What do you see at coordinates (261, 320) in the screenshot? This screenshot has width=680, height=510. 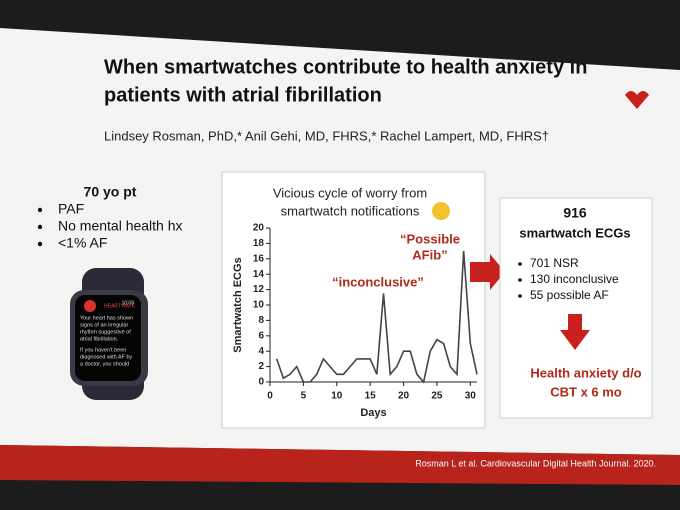 I see `y-tick-label: 8` at bounding box center [261, 320].